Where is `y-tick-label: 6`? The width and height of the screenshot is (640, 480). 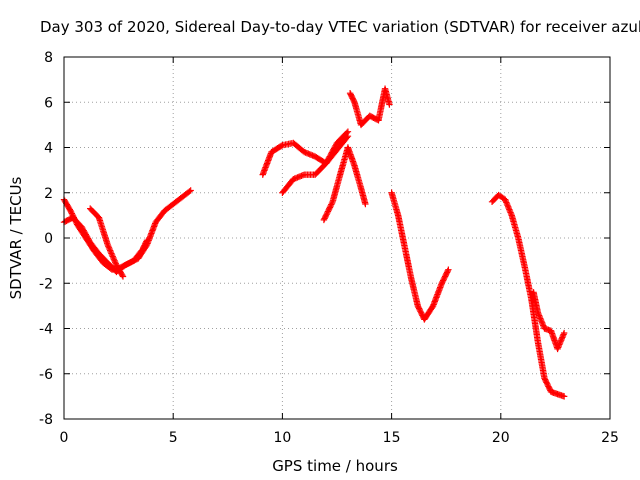
y-tick-label: 6 is located at coordinates (48, 103).